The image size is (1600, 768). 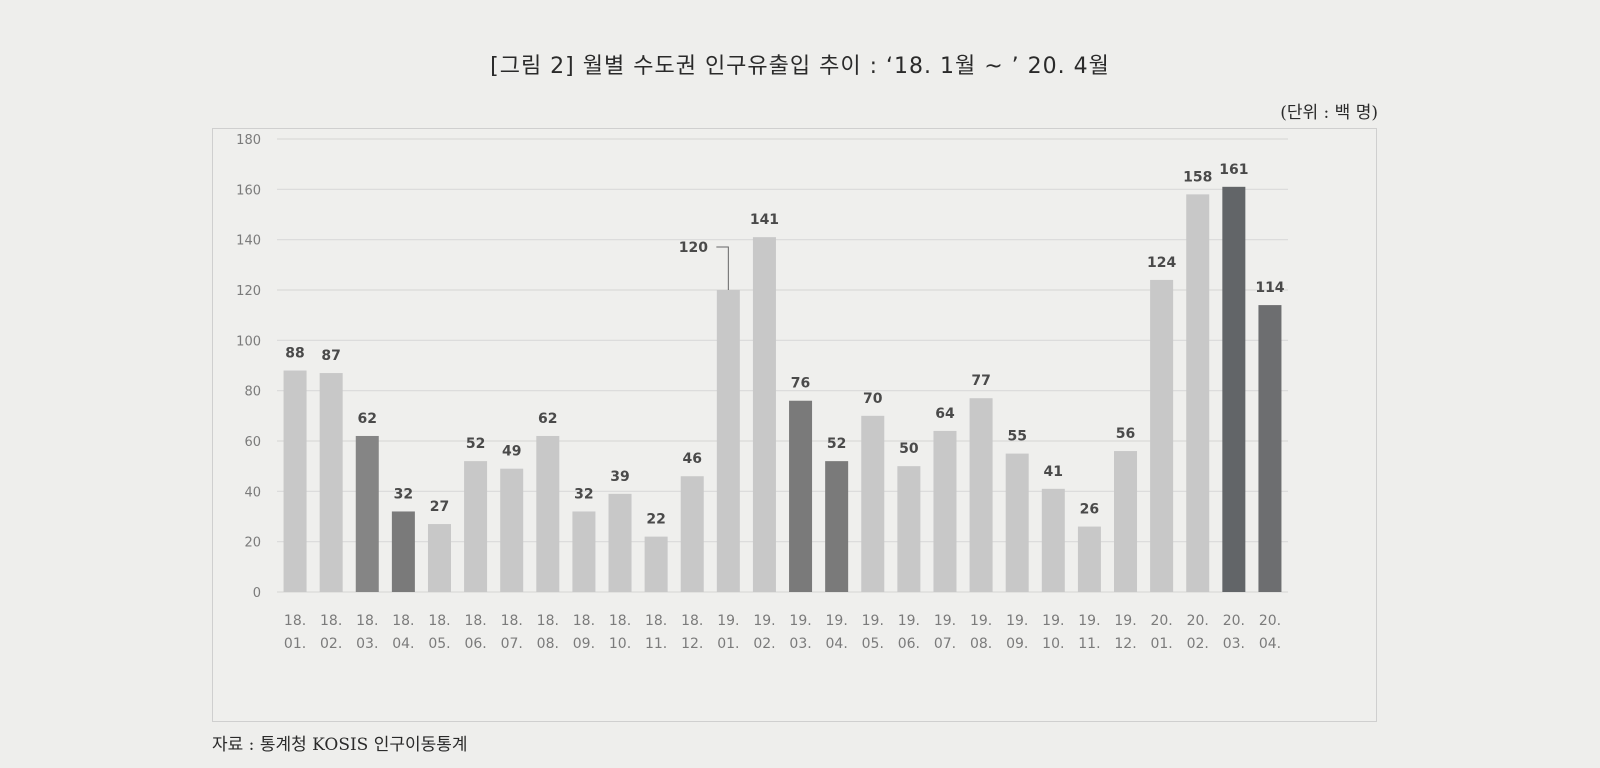 What do you see at coordinates (1017, 644) in the screenshot?
I see `x-tick-label: 09.` at bounding box center [1017, 644].